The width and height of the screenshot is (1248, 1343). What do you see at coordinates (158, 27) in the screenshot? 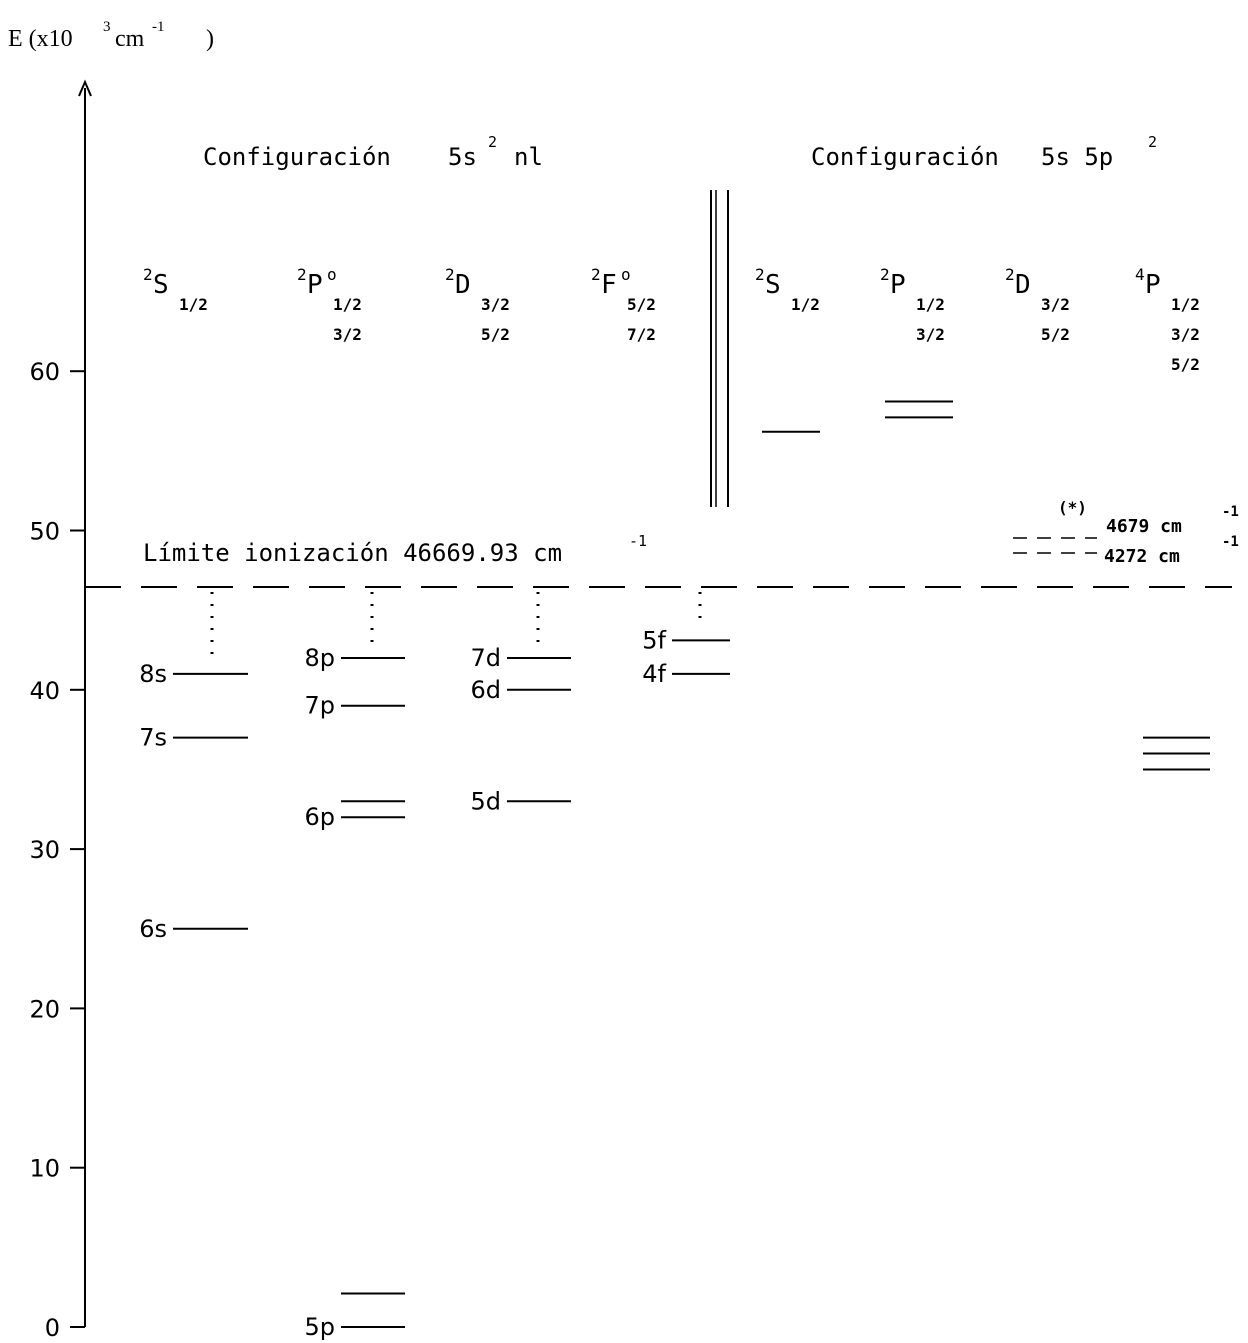
I see `axis-label-unit-exp: -1` at bounding box center [158, 27].